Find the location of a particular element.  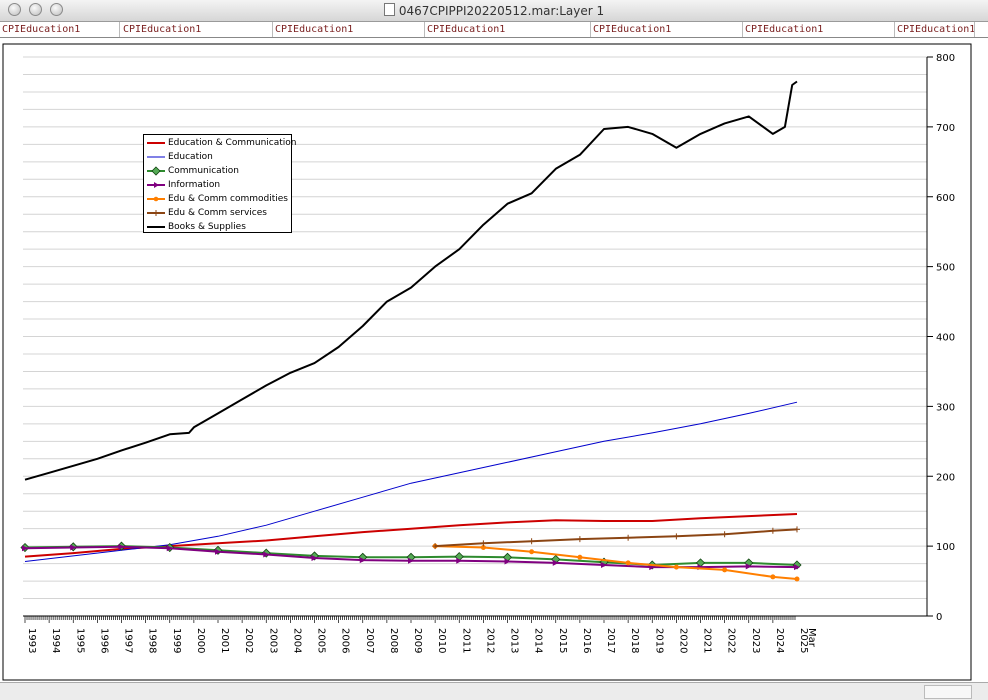

x-tick-label: 2016 is located at coordinates (586, 640).